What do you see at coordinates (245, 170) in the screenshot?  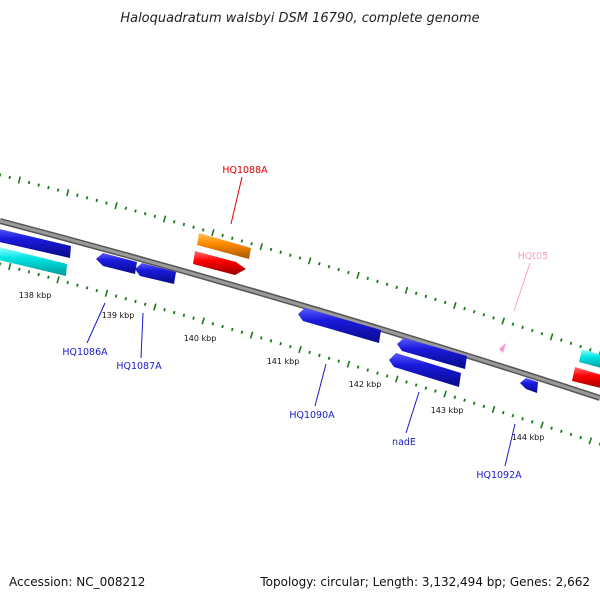 I see `gene-label-HQ1088A: HQ1088A` at bounding box center [245, 170].